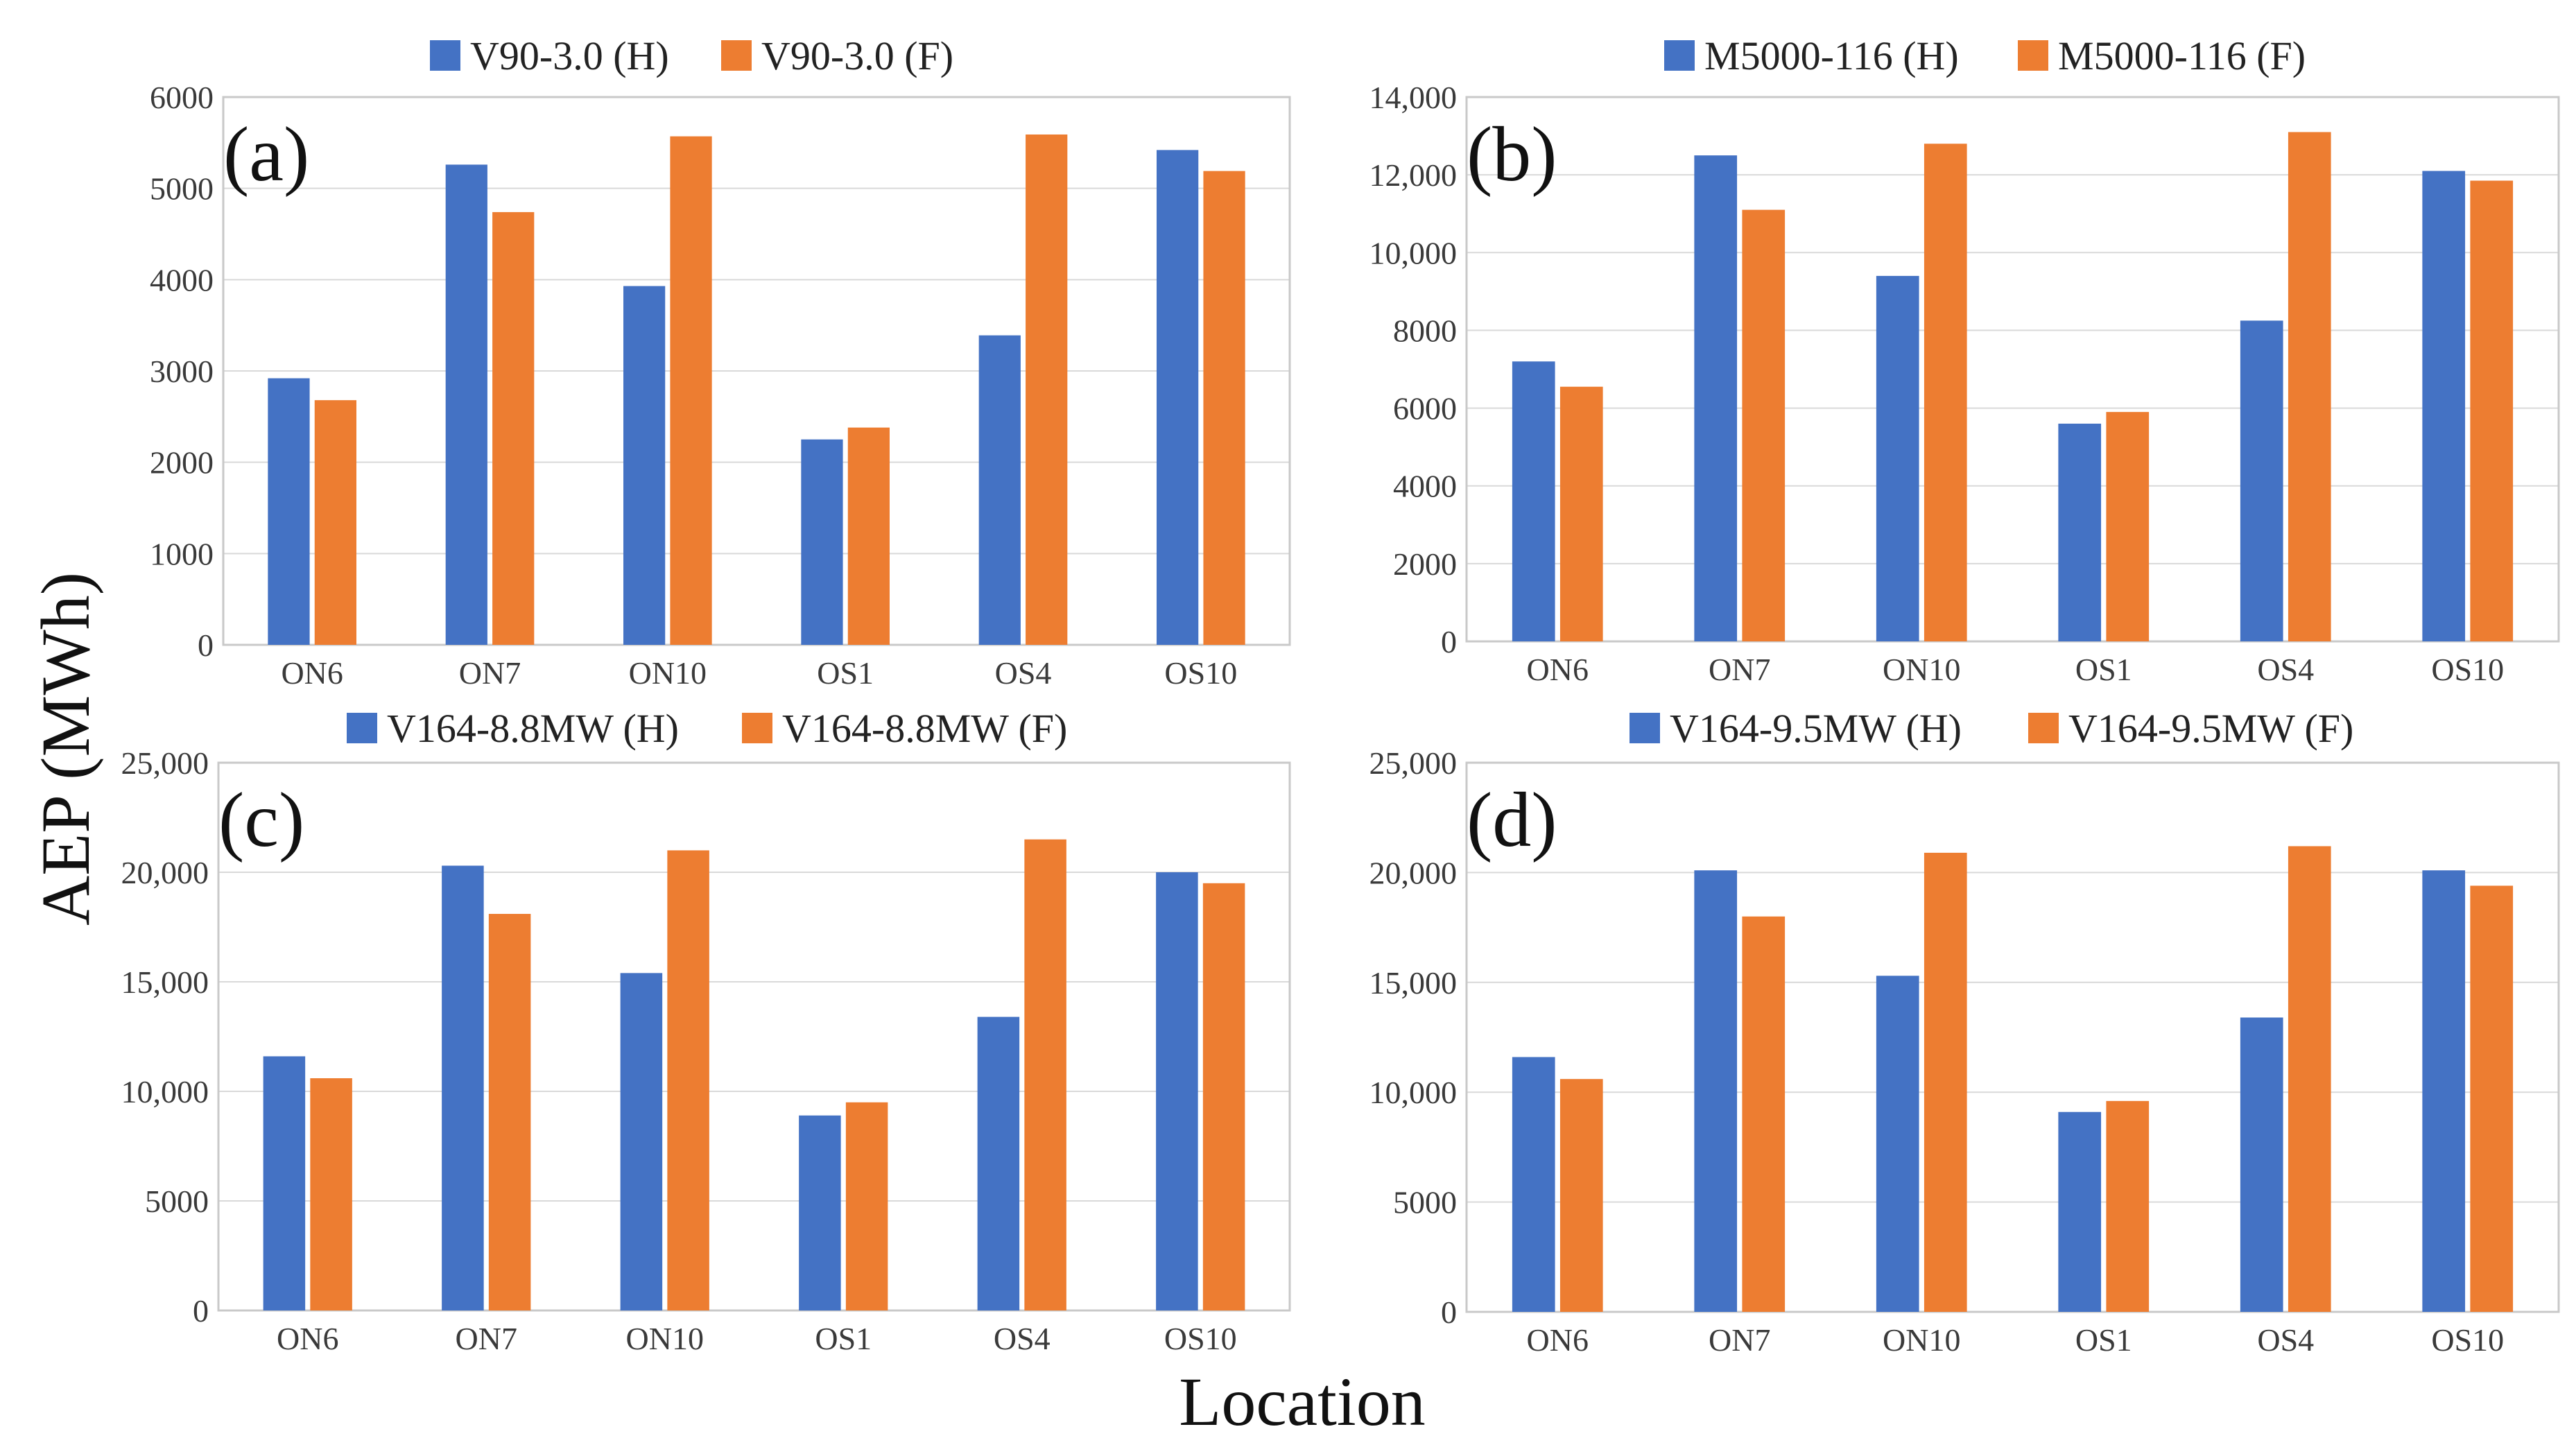  What do you see at coordinates (182, 371) in the screenshot?
I see `y-tick-label: 3000` at bounding box center [182, 371].